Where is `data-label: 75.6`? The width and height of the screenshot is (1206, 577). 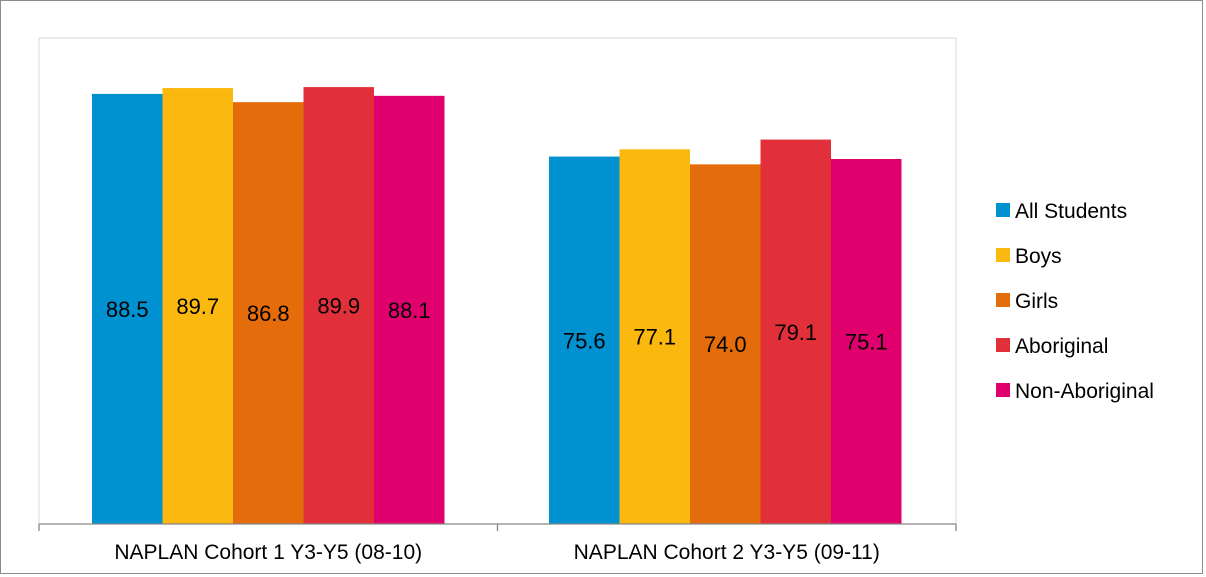 data-label: 75.6 is located at coordinates (584, 340).